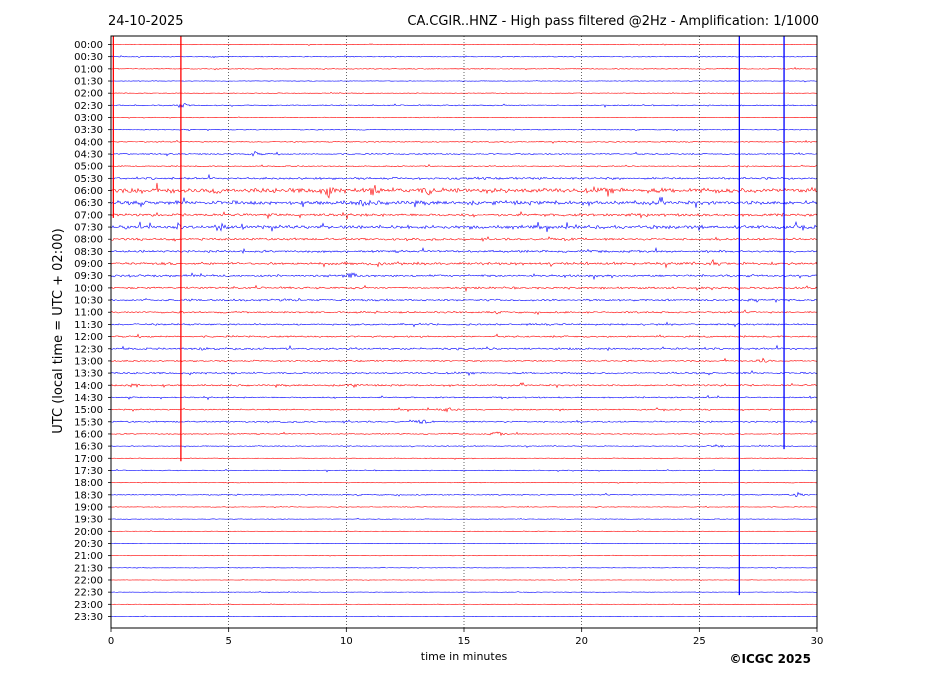 This screenshot has height=696, width=927. Describe the element at coordinates (88, 106) in the screenshot. I see `row-label-0230: 02:30` at that location.